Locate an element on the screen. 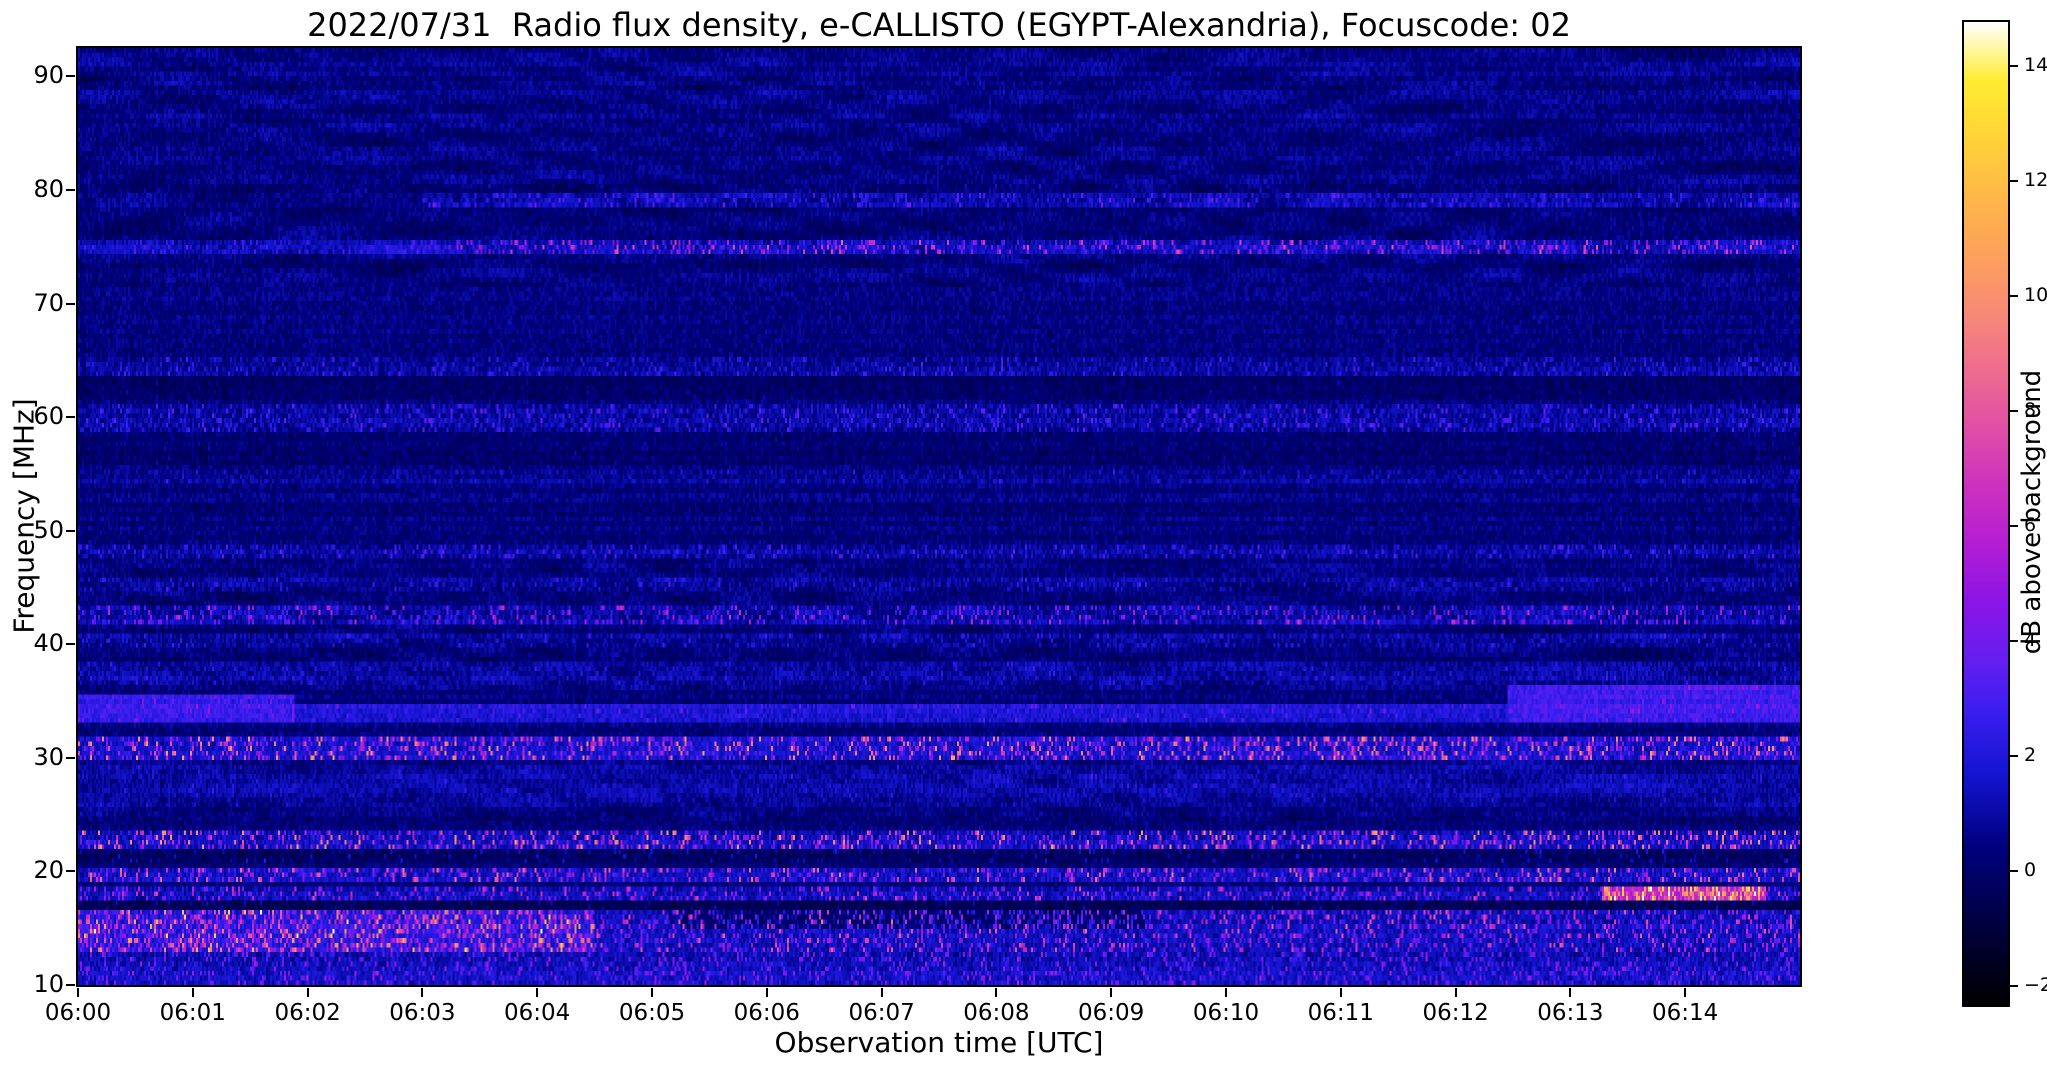  colorbar-tick-label: 4 is located at coordinates (2030, 639).